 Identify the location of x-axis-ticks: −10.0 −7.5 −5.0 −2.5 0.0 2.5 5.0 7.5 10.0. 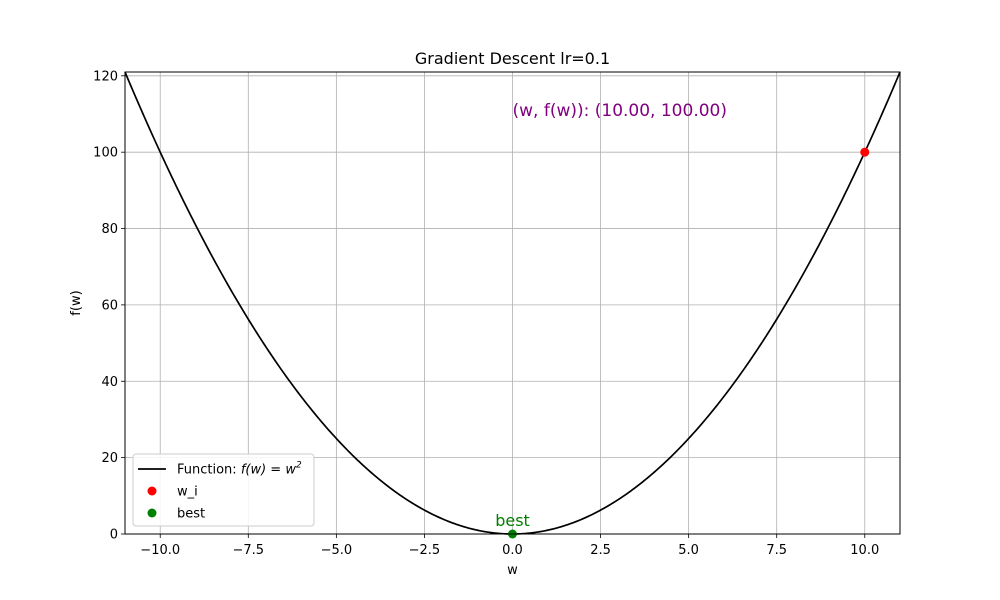
(509, 546).